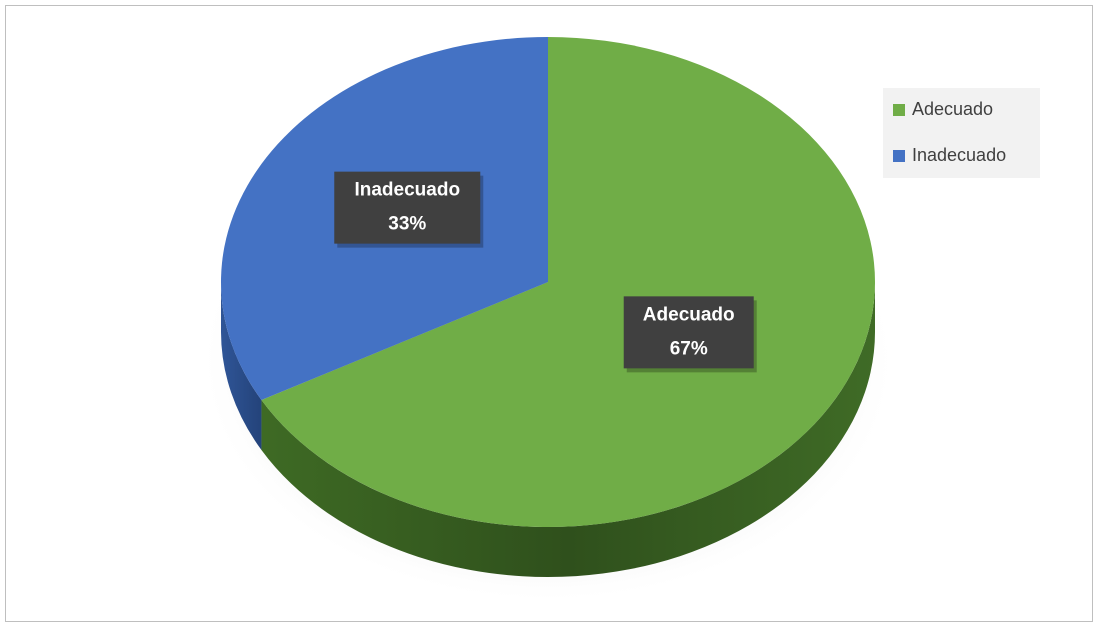 This screenshot has width=1099, height=632. What do you see at coordinates (407, 224) in the screenshot?
I see `data-label-value: 33%` at bounding box center [407, 224].